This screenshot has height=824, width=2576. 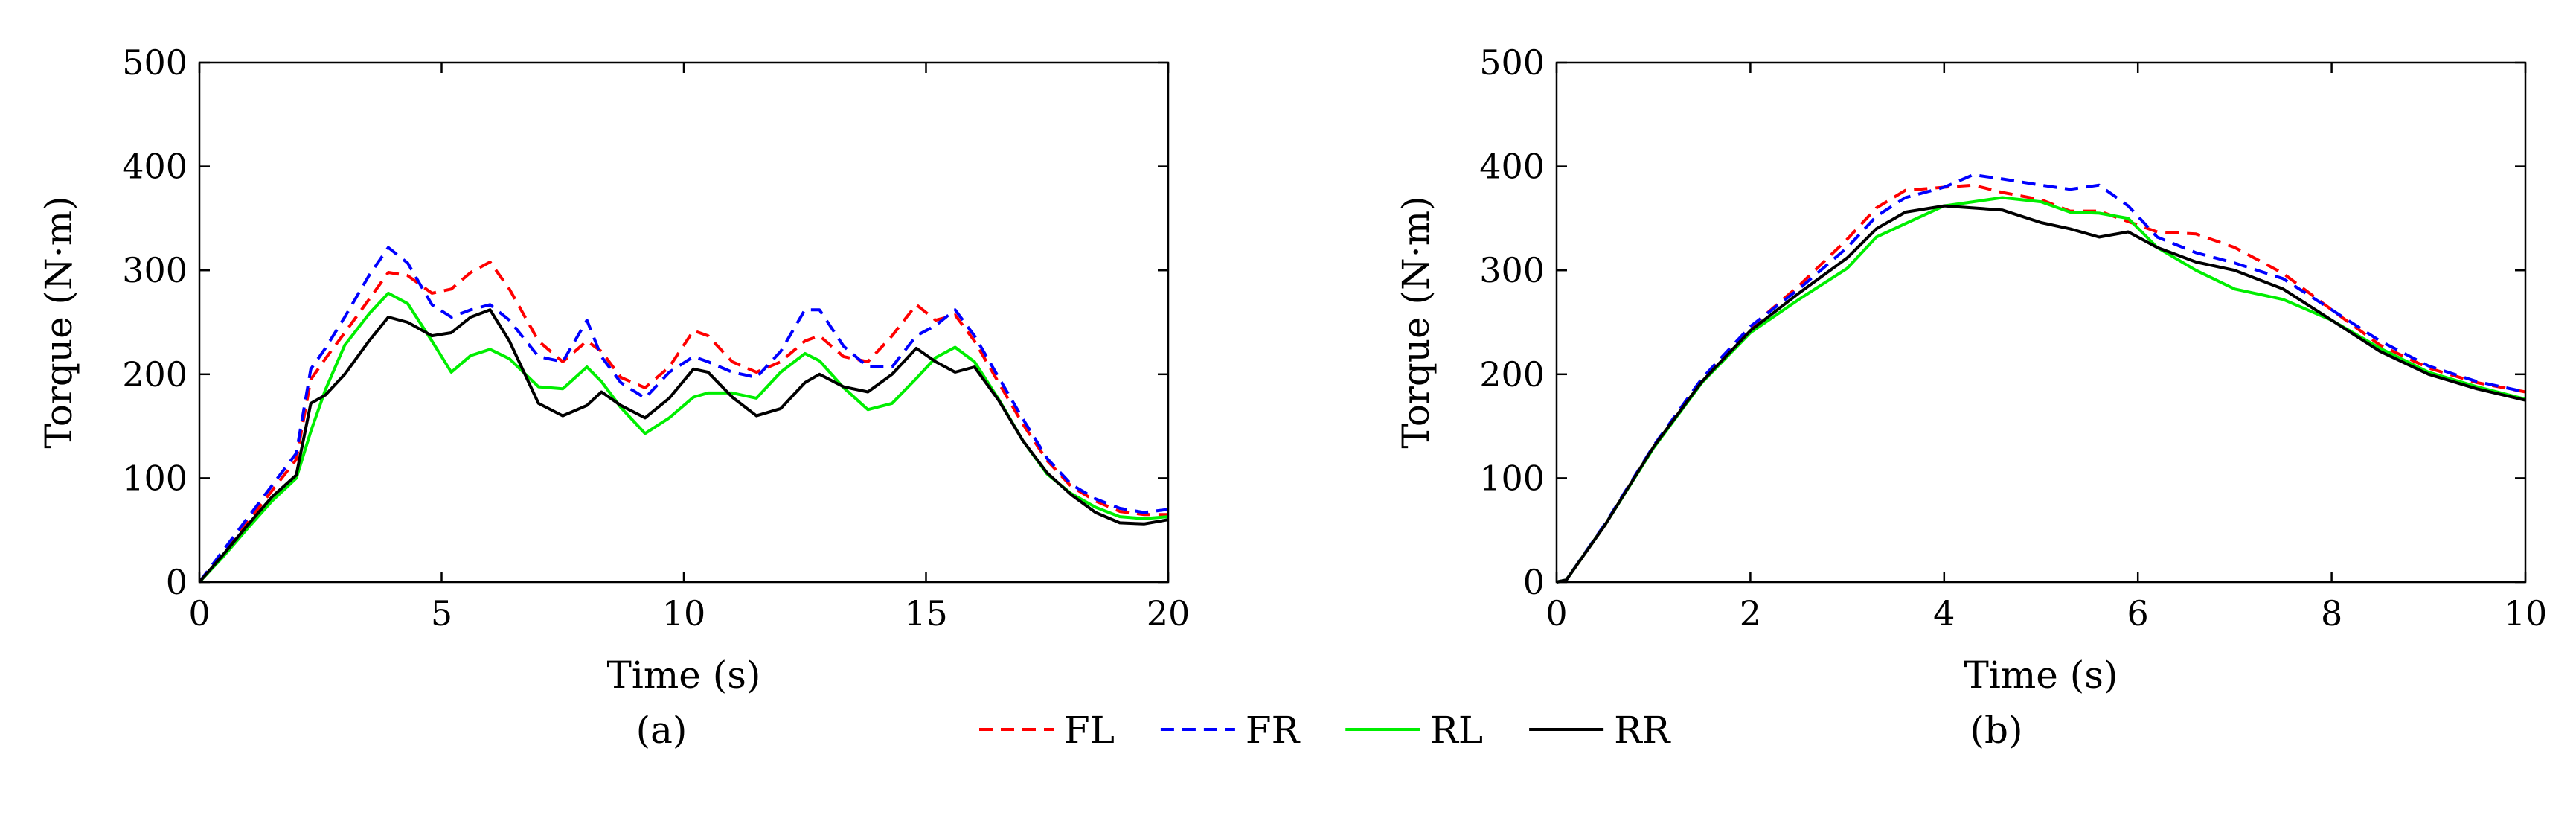 What do you see at coordinates (1047, 730) in the screenshot?
I see `legend-entry-fl: FL` at bounding box center [1047, 730].